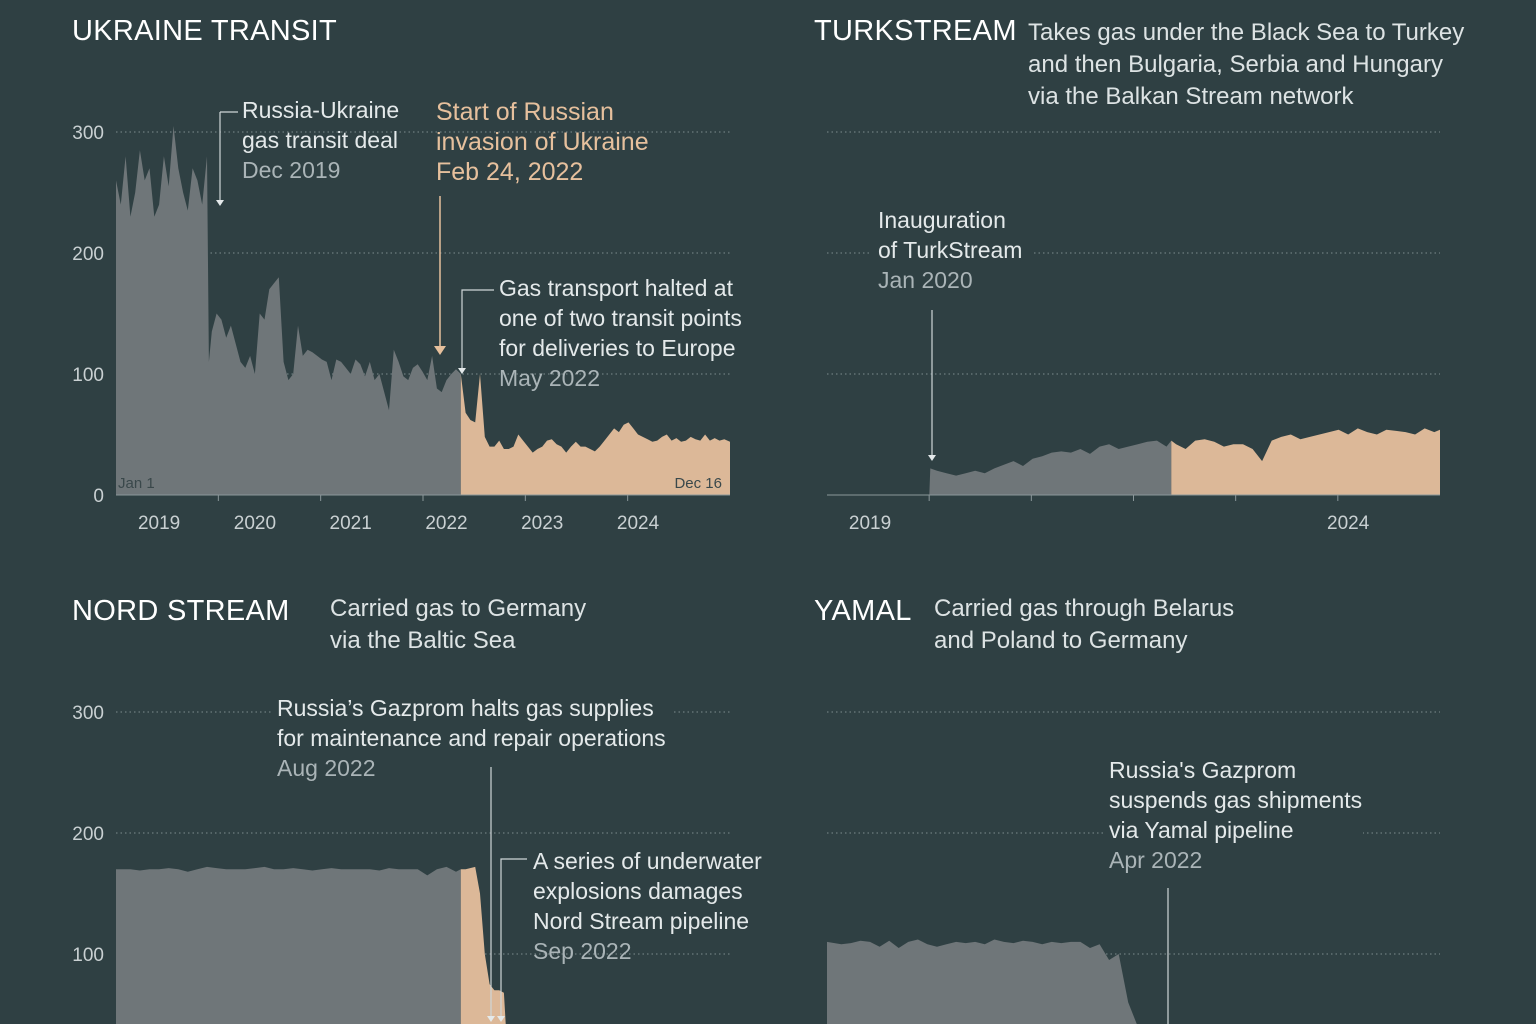  Describe the element at coordinates (320, 110) in the screenshot. I see `annotation-text: Russia-Ukraine` at that location.